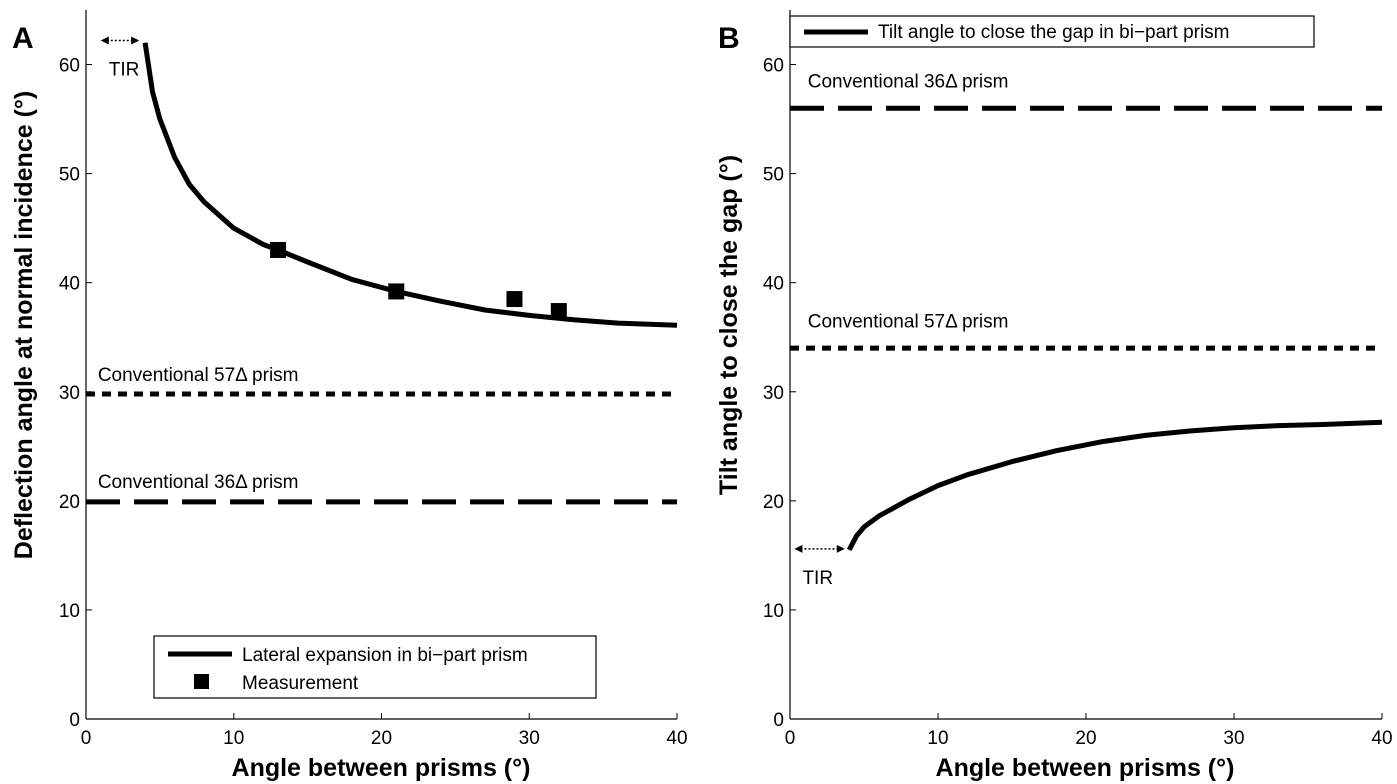 The image size is (1397, 784). Describe the element at coordinates (24, 325) in the screenshot. I see `panel-a-ylabel: Deflection angle at normal incidence (°)` at that location.